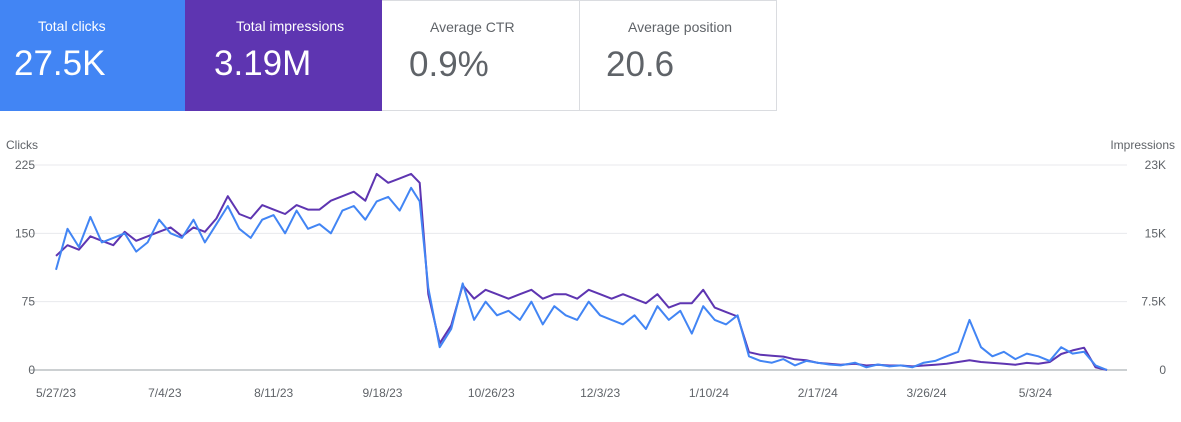  I want to click on x-tick: 12/3/23, so click(600, 393).